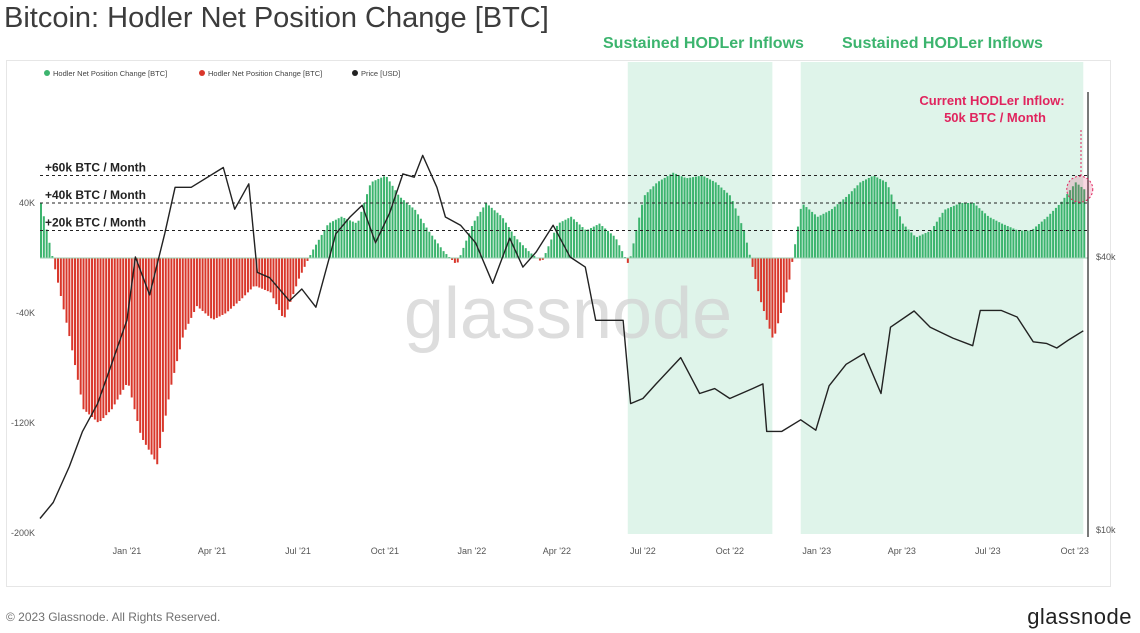 This screenshot has height=633, width=1140. What do you see at coordinates (95, 195) in the screenshot?
I see `reference-label-2: +40k BTC / Month` at bounding box center [95, 195].